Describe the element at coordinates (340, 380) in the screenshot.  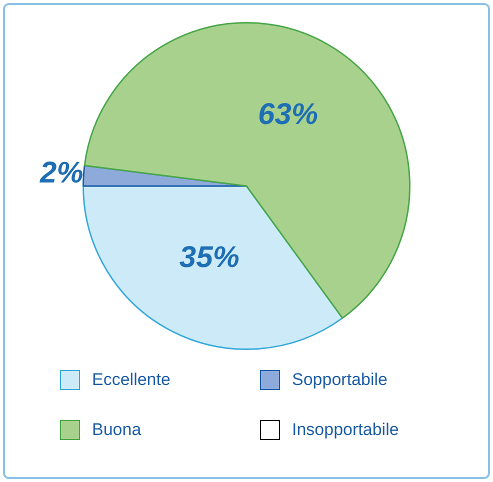
I see `legend-label: Sopportabile` at that location.